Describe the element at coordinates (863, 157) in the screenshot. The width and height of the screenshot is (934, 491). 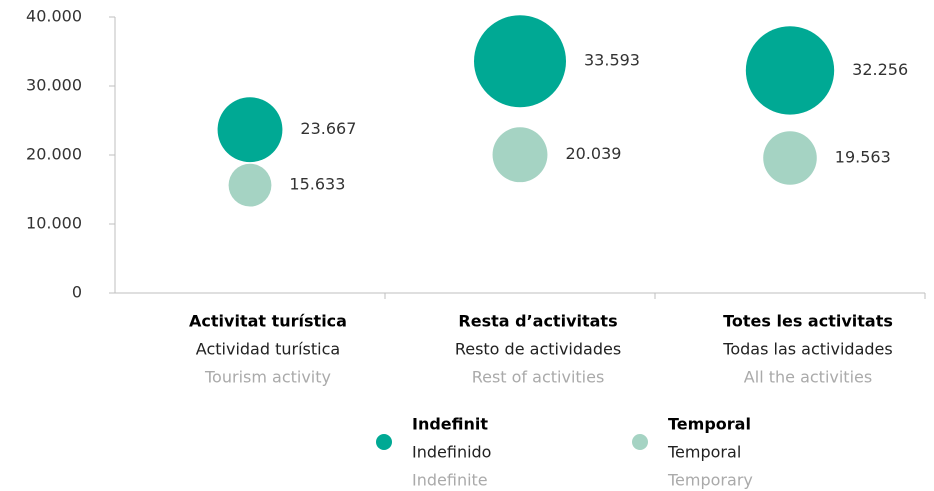
I see `data-label: 19.563` at that location.